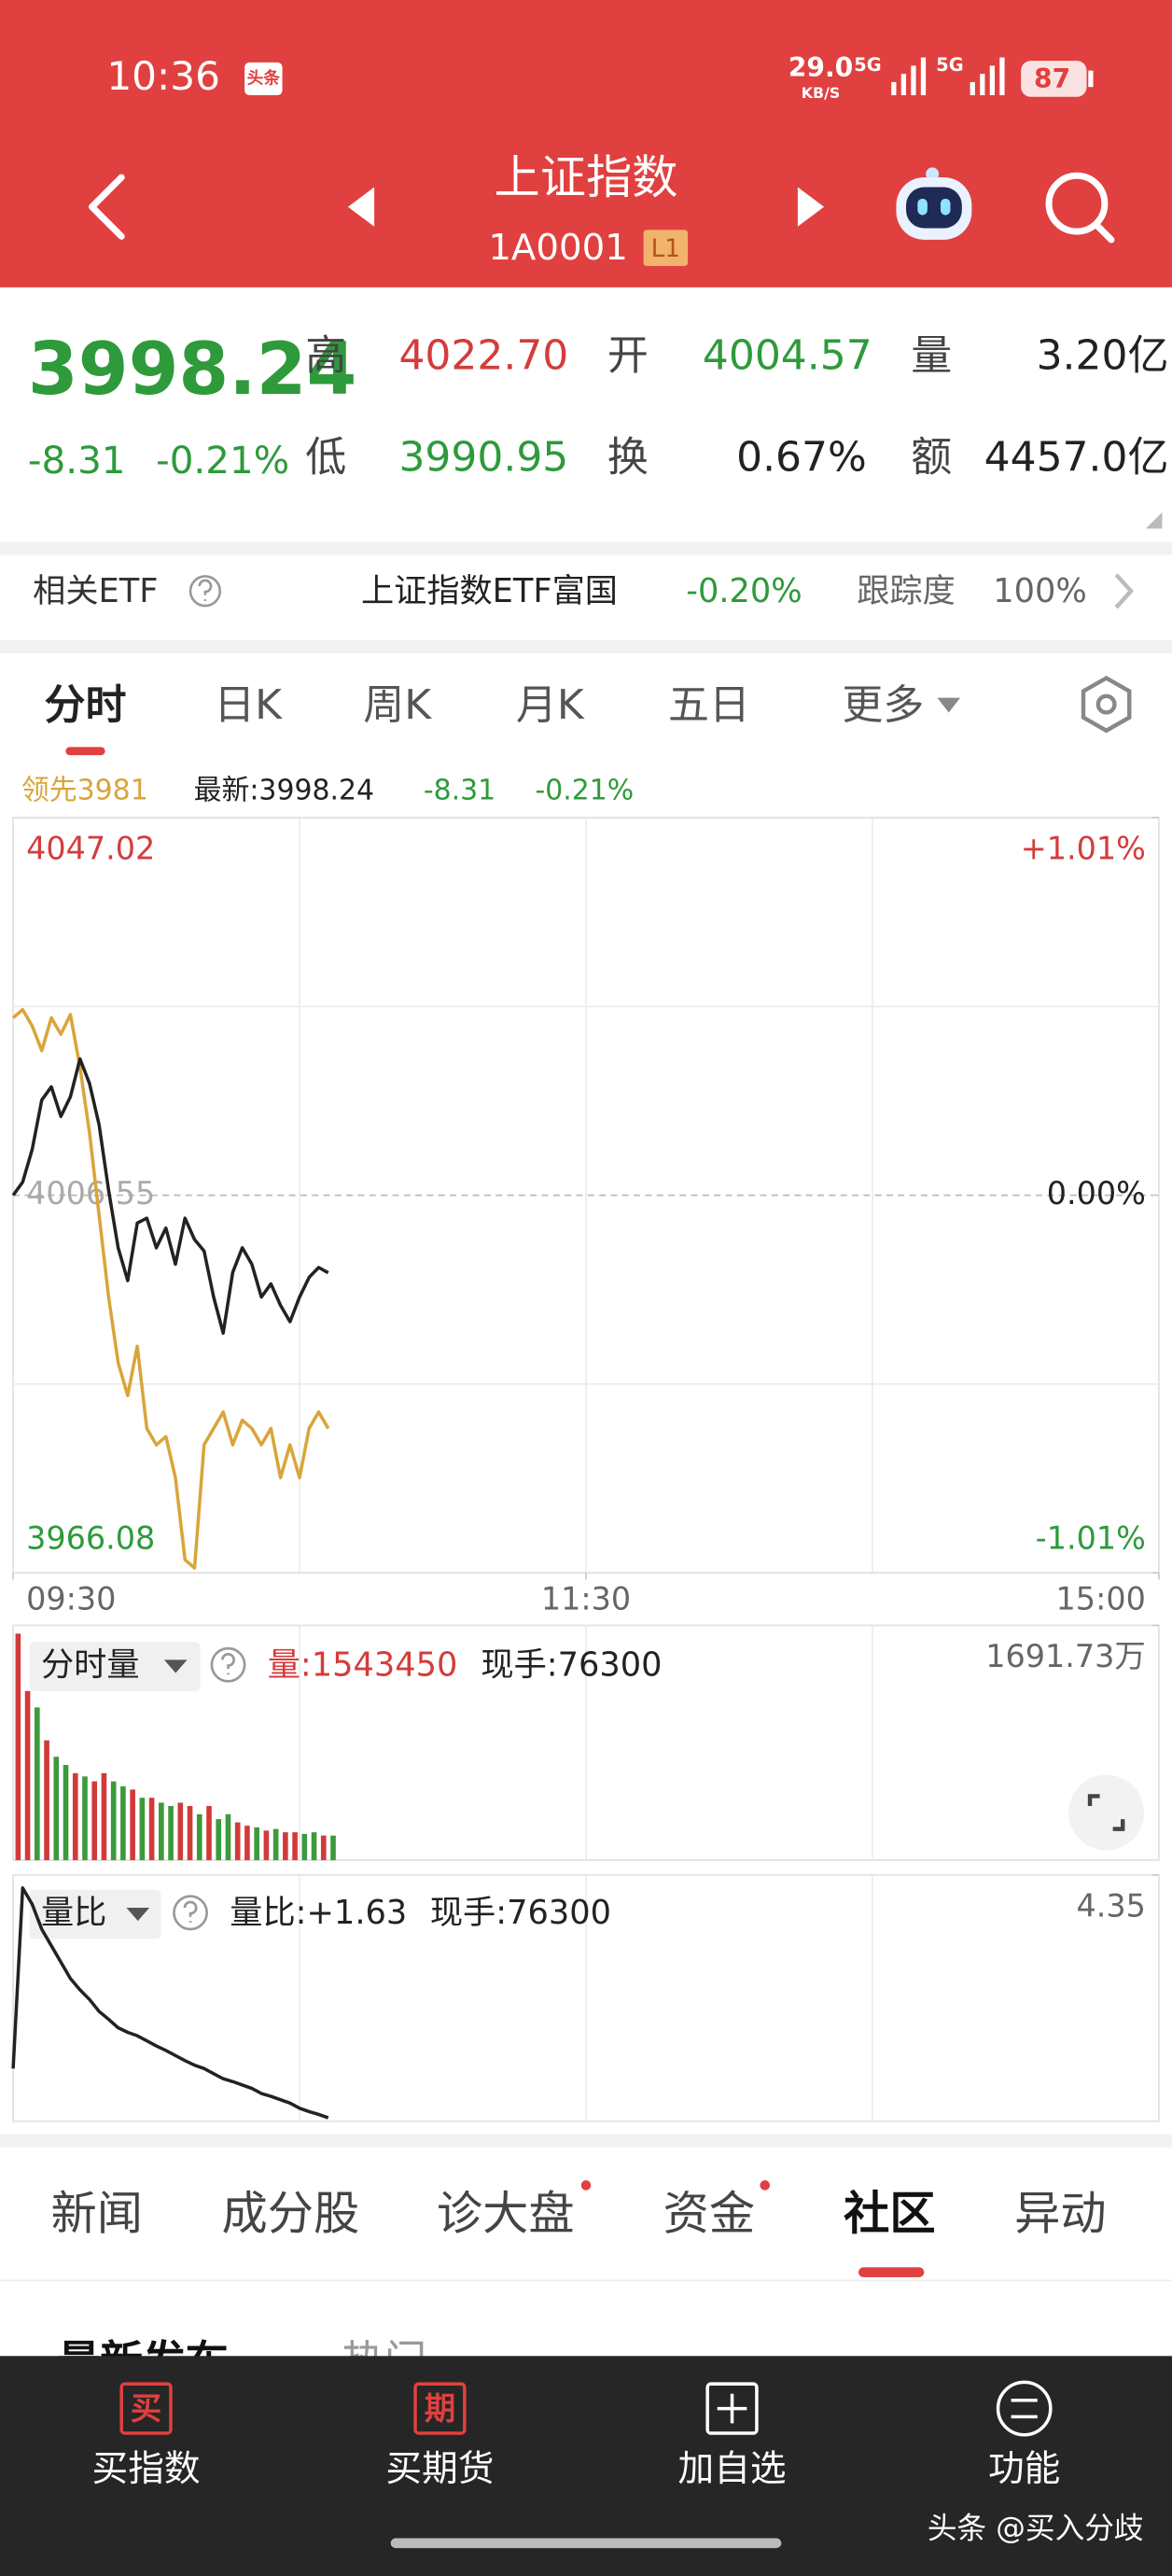 This screenshot has height=2576, width=1172. I want to click on period-tab: 五日, so click(709, 705).